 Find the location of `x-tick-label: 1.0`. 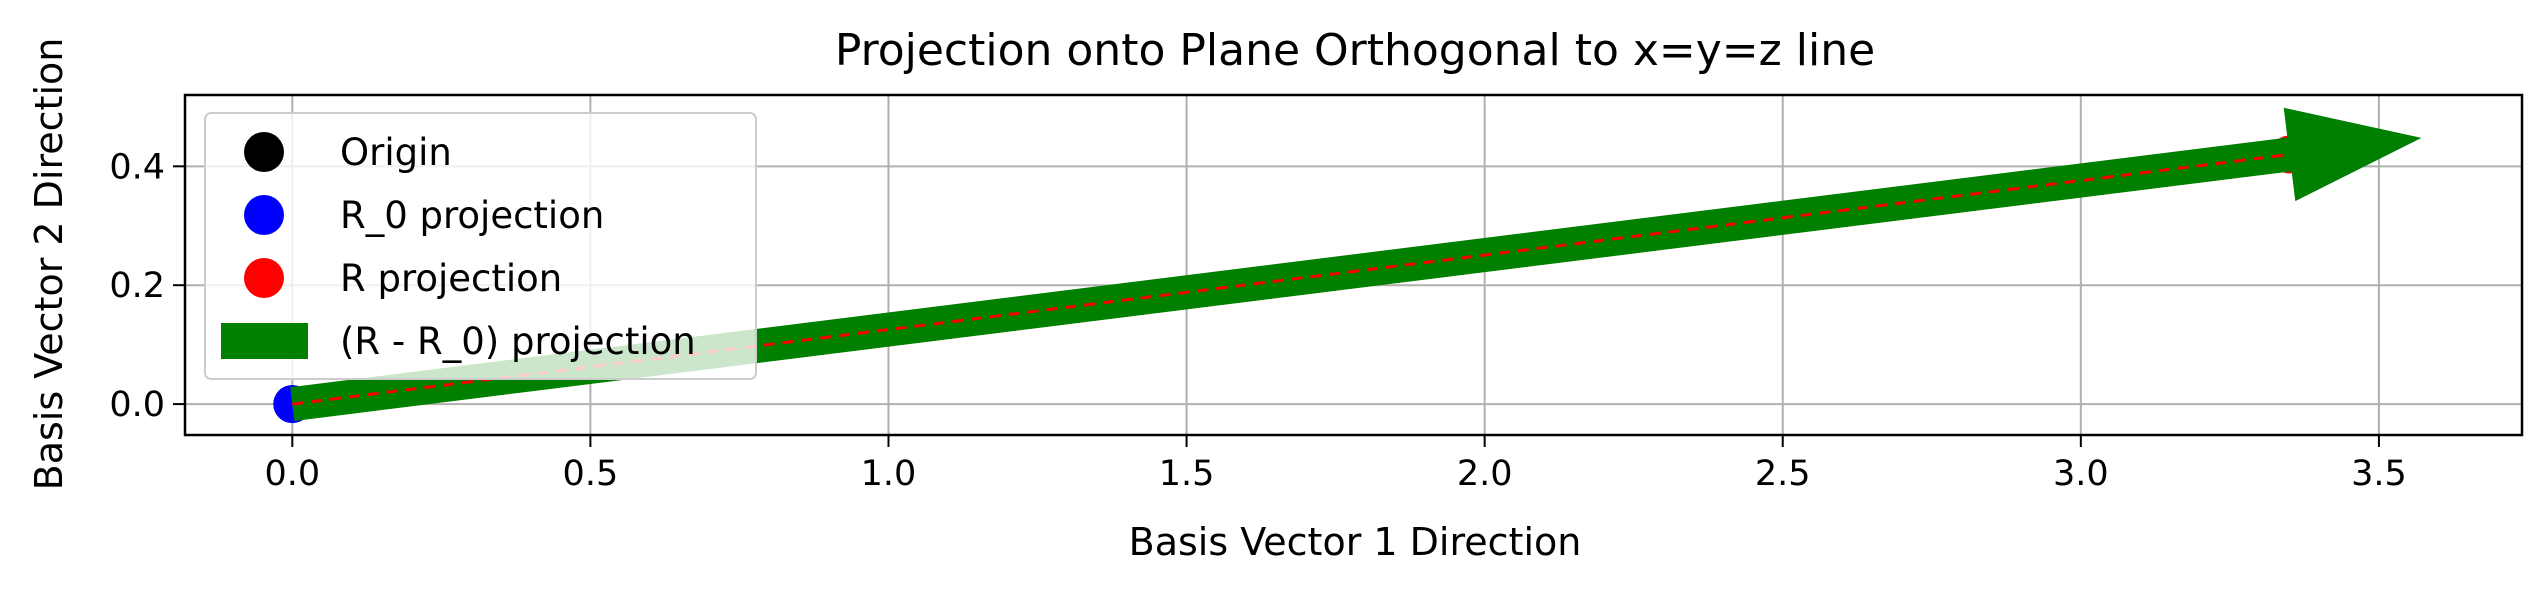

x-tick-label: 1.0 is located at coordinates (889, 474).